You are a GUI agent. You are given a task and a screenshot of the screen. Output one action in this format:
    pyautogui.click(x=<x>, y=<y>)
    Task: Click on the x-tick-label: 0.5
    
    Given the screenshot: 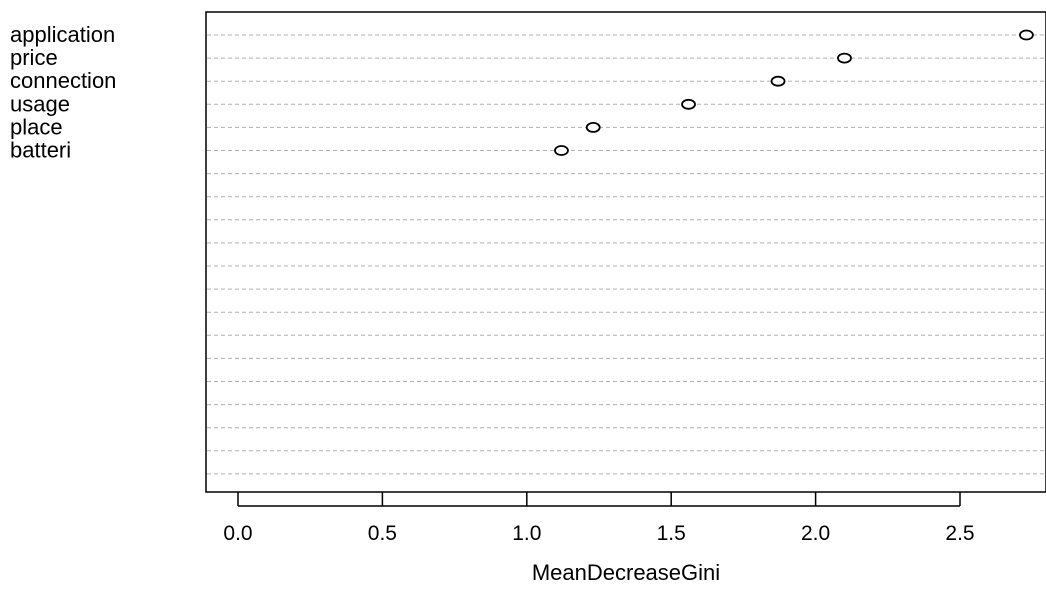 What is the action you would take?
    pyautogui.click(x=382, y=533)
    